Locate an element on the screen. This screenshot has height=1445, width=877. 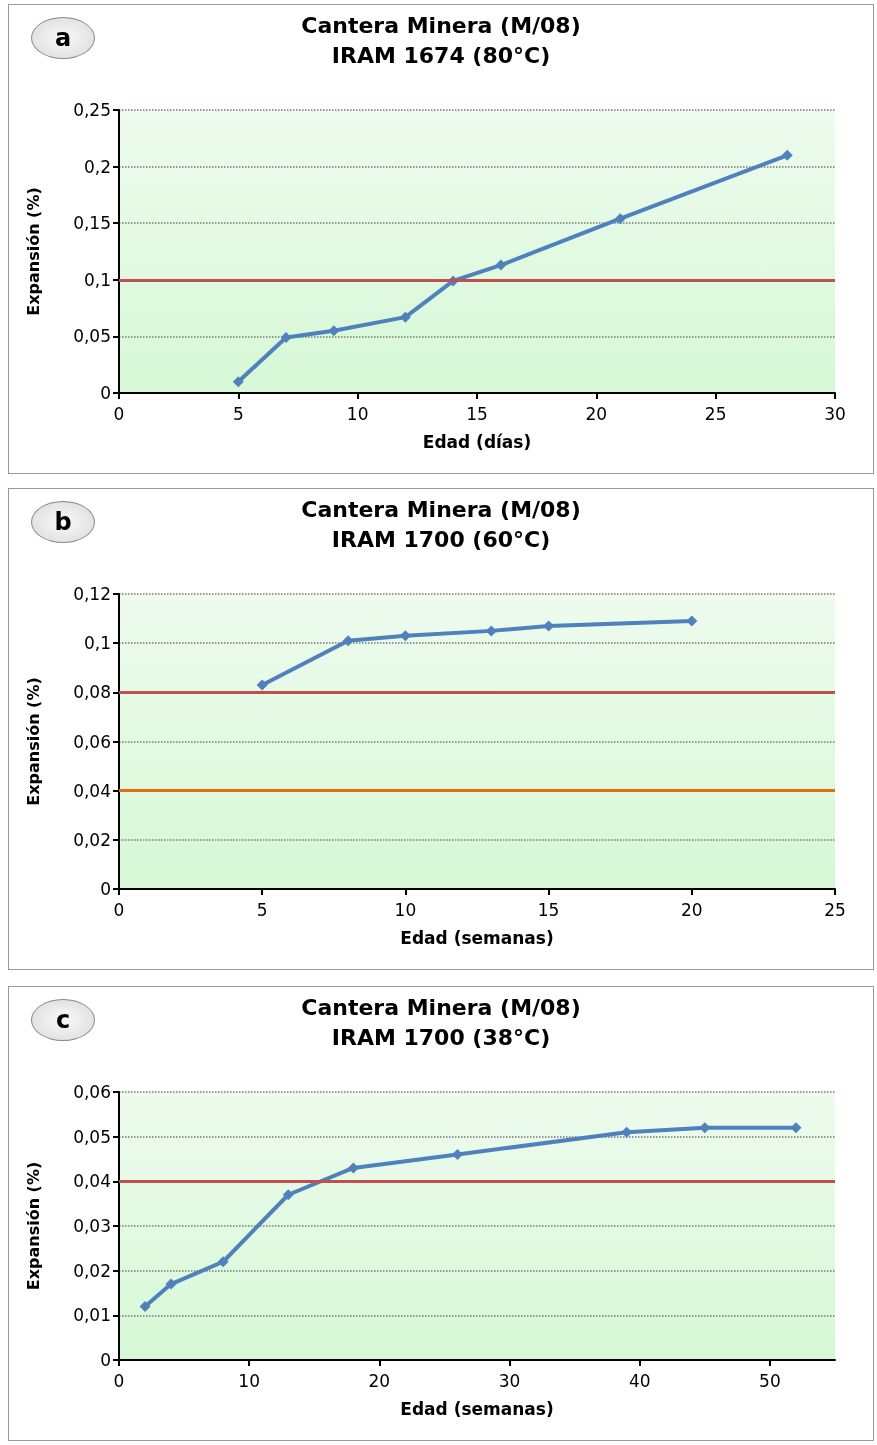
y-tick-label: 0,2 is located at coordinates (97, 166).